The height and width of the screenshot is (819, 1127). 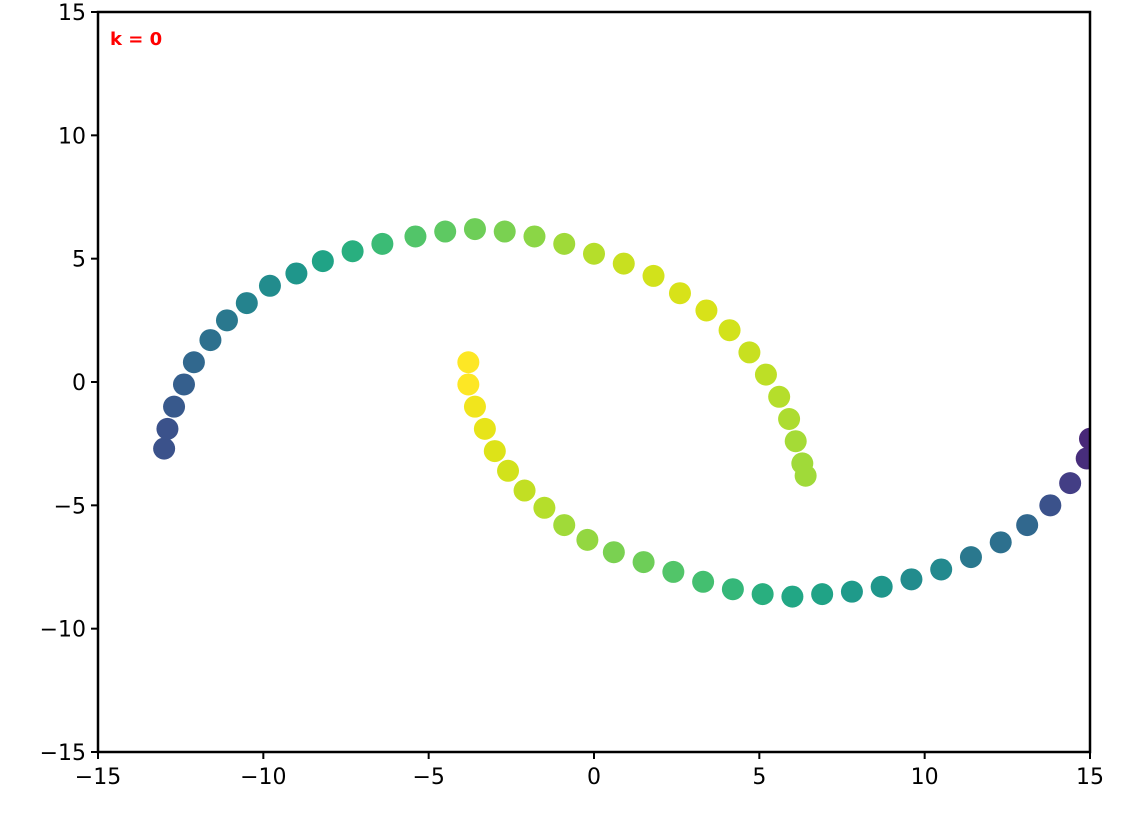 I want to click on y-tick-label: 10, so click(x=72, y=136).